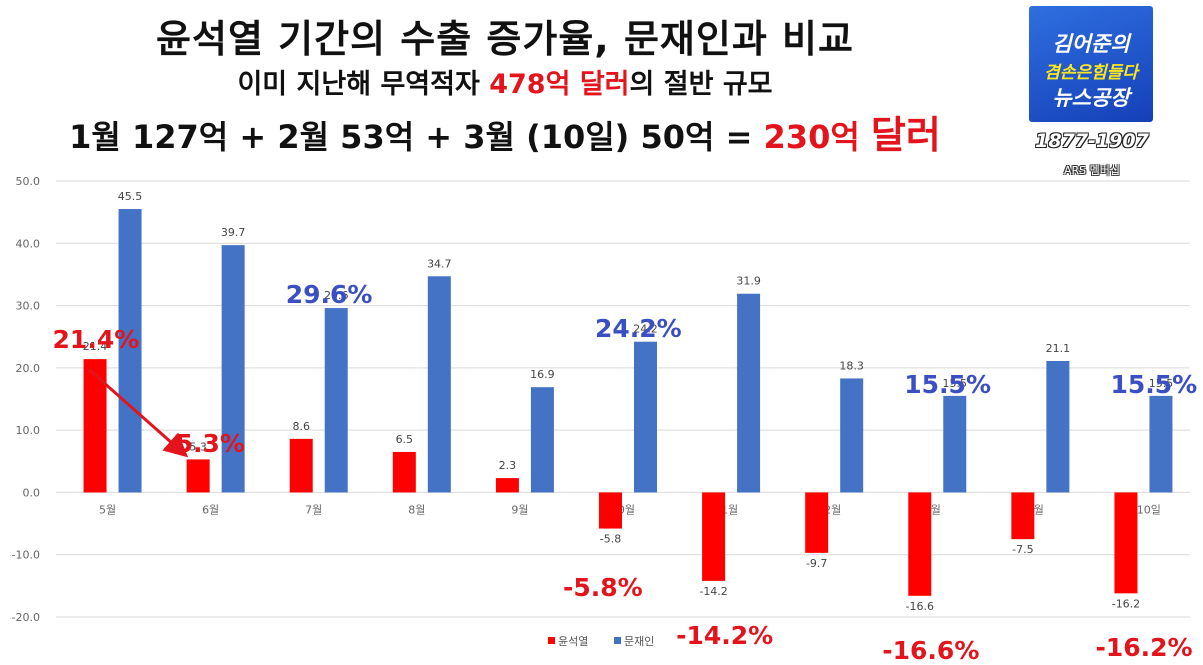 This screenshot has height=665, width=1203. I want to click on data-label: 39.7, so click(233, 232).